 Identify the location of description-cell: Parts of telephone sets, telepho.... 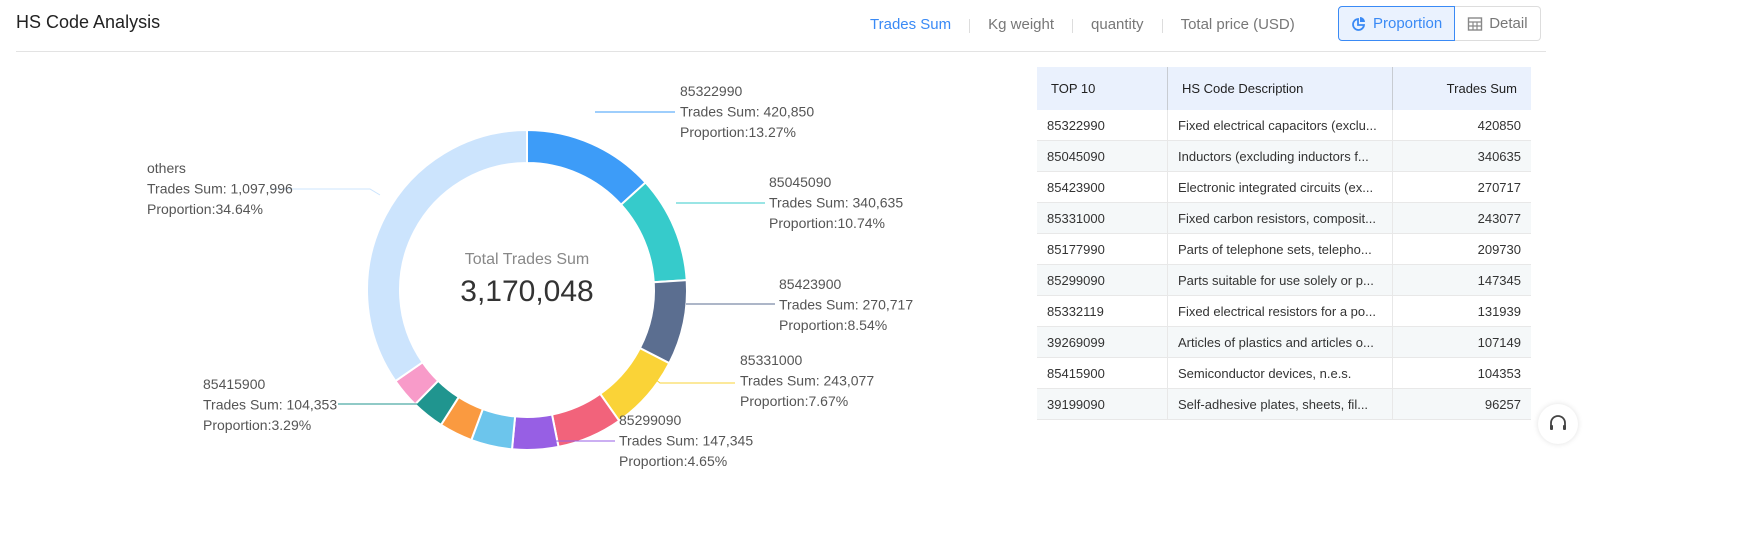
(1280, 249).